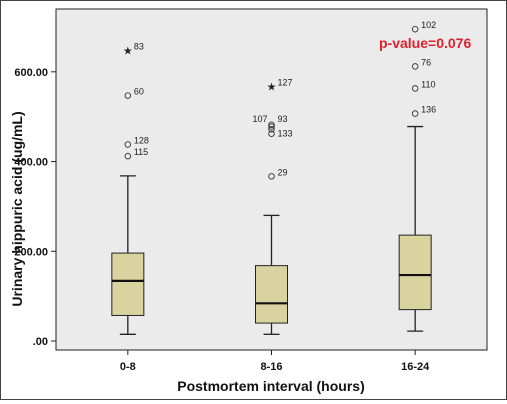  What do you see at coordinates (428, 25) in the screenshot?
I see `outlier-label: 102` at bounding box center [428, 25].